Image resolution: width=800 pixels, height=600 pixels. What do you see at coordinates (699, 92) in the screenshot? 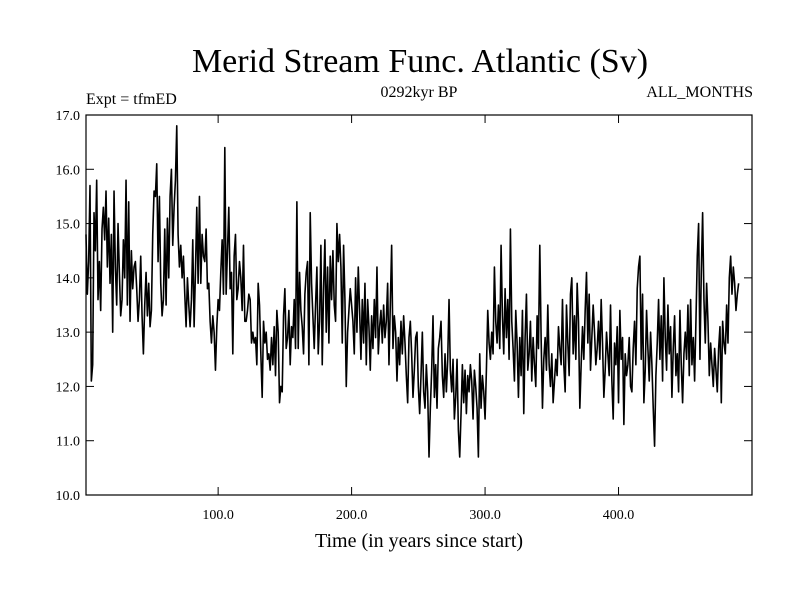
I see `months-label: ALL_MONTHS` at bounding box center [699, 92].